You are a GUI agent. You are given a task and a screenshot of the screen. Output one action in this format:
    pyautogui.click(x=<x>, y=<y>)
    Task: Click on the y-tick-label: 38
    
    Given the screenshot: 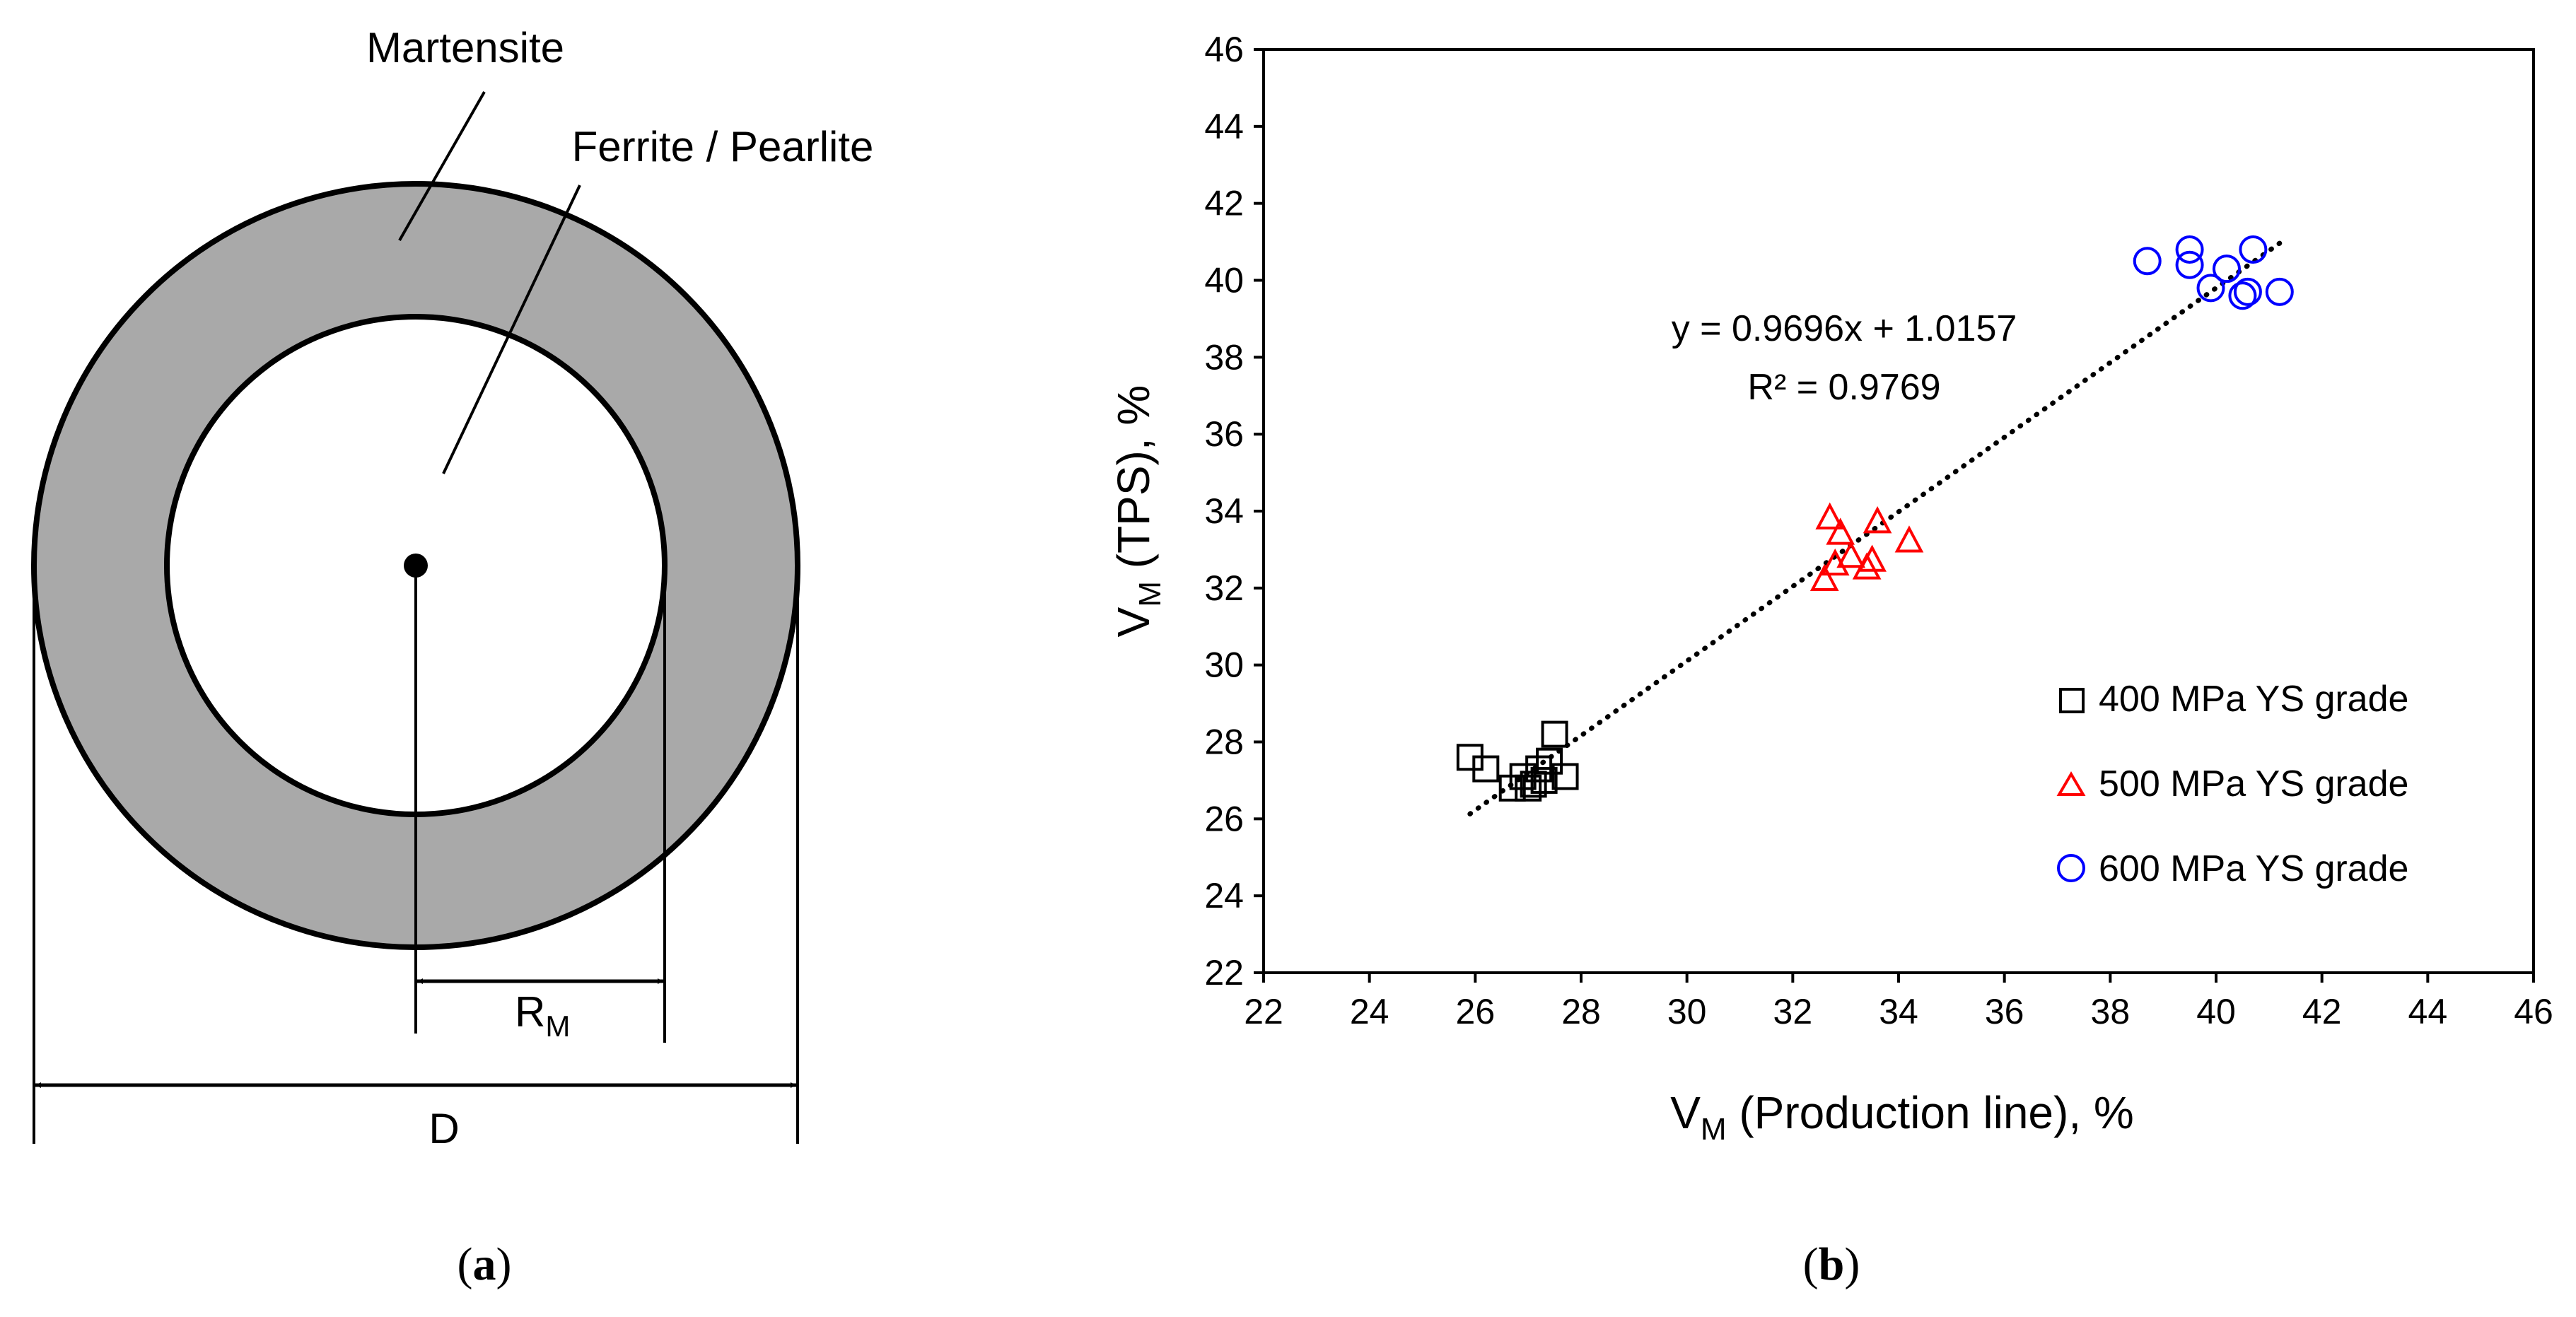 What is the action you would take?
    pyautogui.click(x=1224, y=357)
    